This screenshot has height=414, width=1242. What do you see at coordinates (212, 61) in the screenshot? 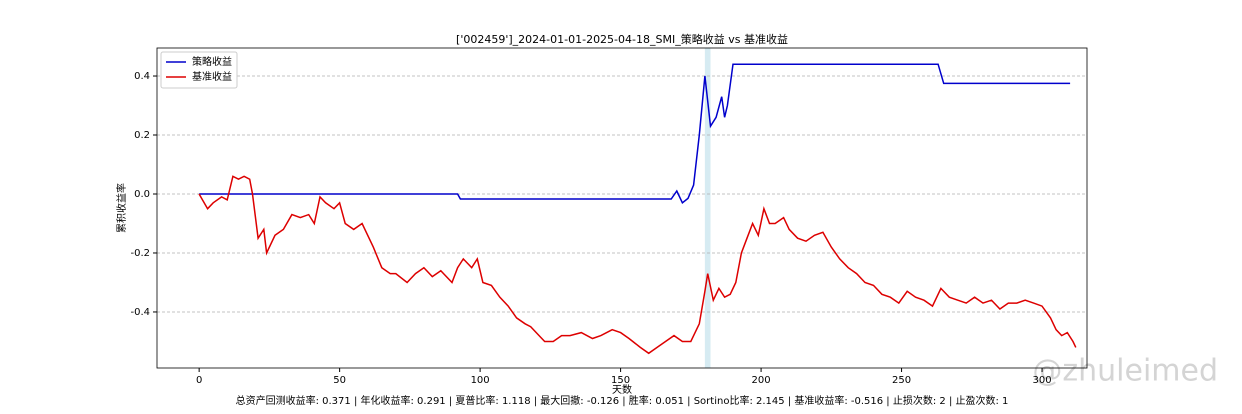
I see `legend-label: 策略收益` at bounding box center [212, 61].